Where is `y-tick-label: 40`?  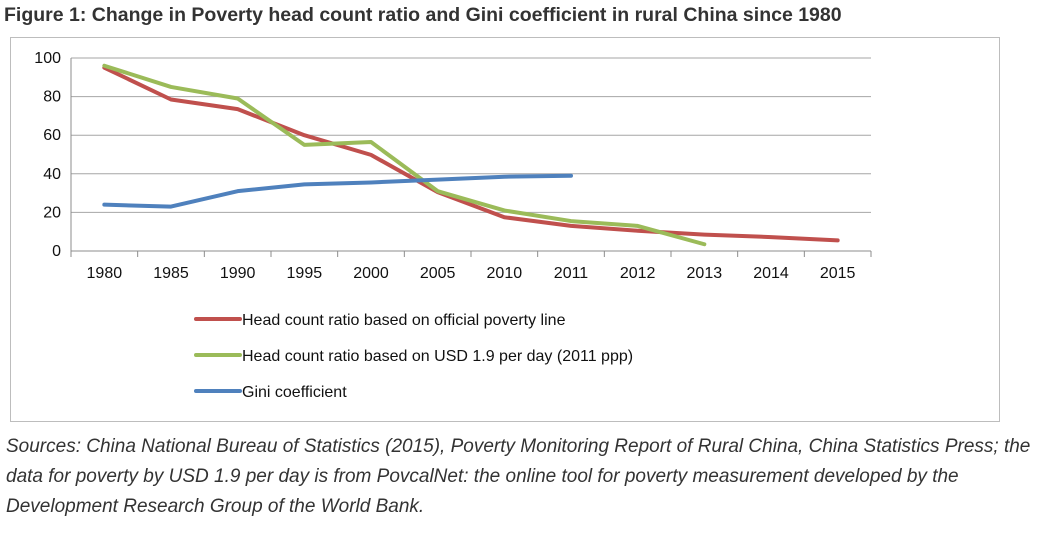
y-tick-label: 40 is located at coordinates (52, 174).